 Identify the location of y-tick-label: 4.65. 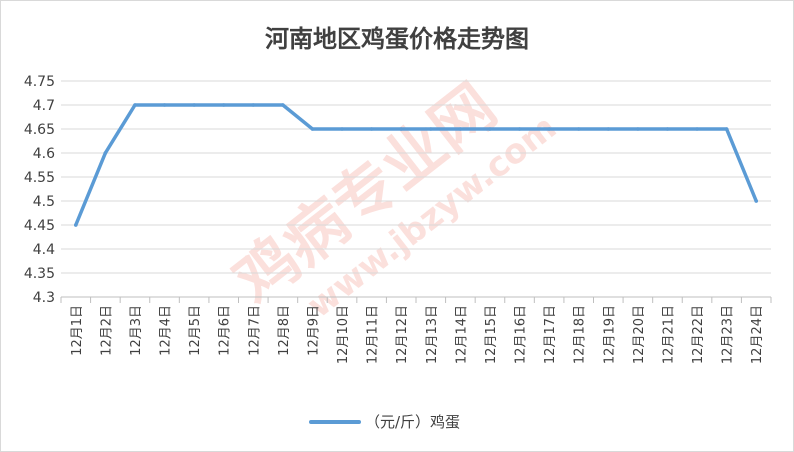
(39, 130).